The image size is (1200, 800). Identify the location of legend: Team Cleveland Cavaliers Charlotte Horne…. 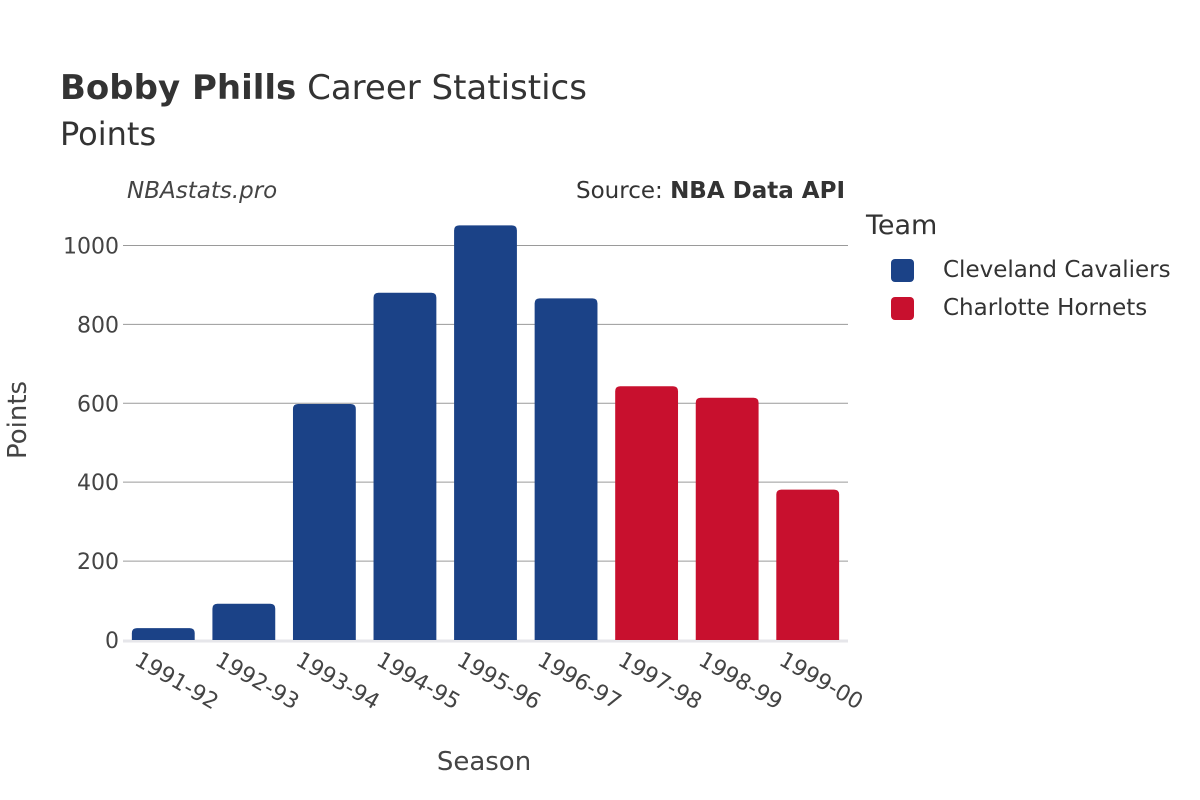
(1018, 268).